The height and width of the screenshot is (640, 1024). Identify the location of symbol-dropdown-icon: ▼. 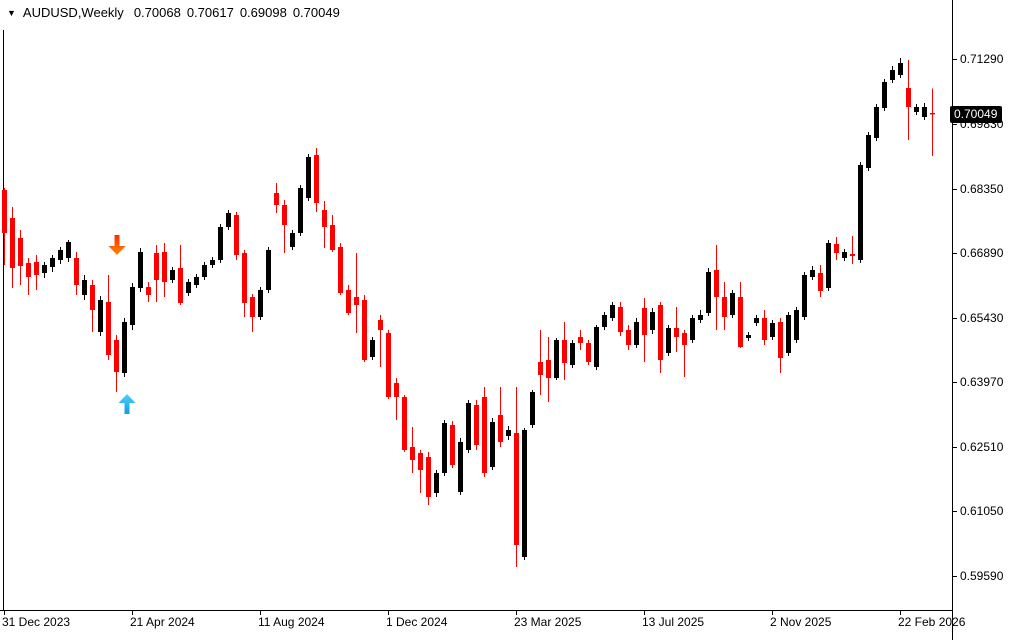
(11, 12).